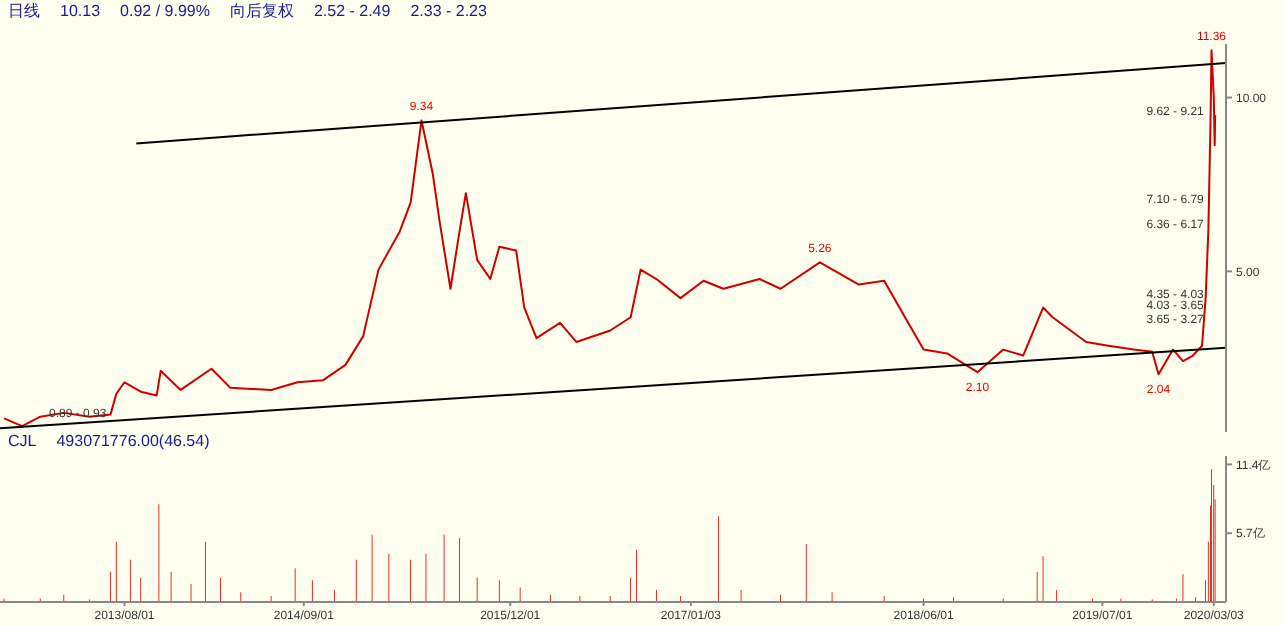 Image resolution: width=1282 pixels, height=626 pixels. Describe the element at coordinates (448, 12) in the screenshot. I see `text: 2.33 - 2.23` at that location.